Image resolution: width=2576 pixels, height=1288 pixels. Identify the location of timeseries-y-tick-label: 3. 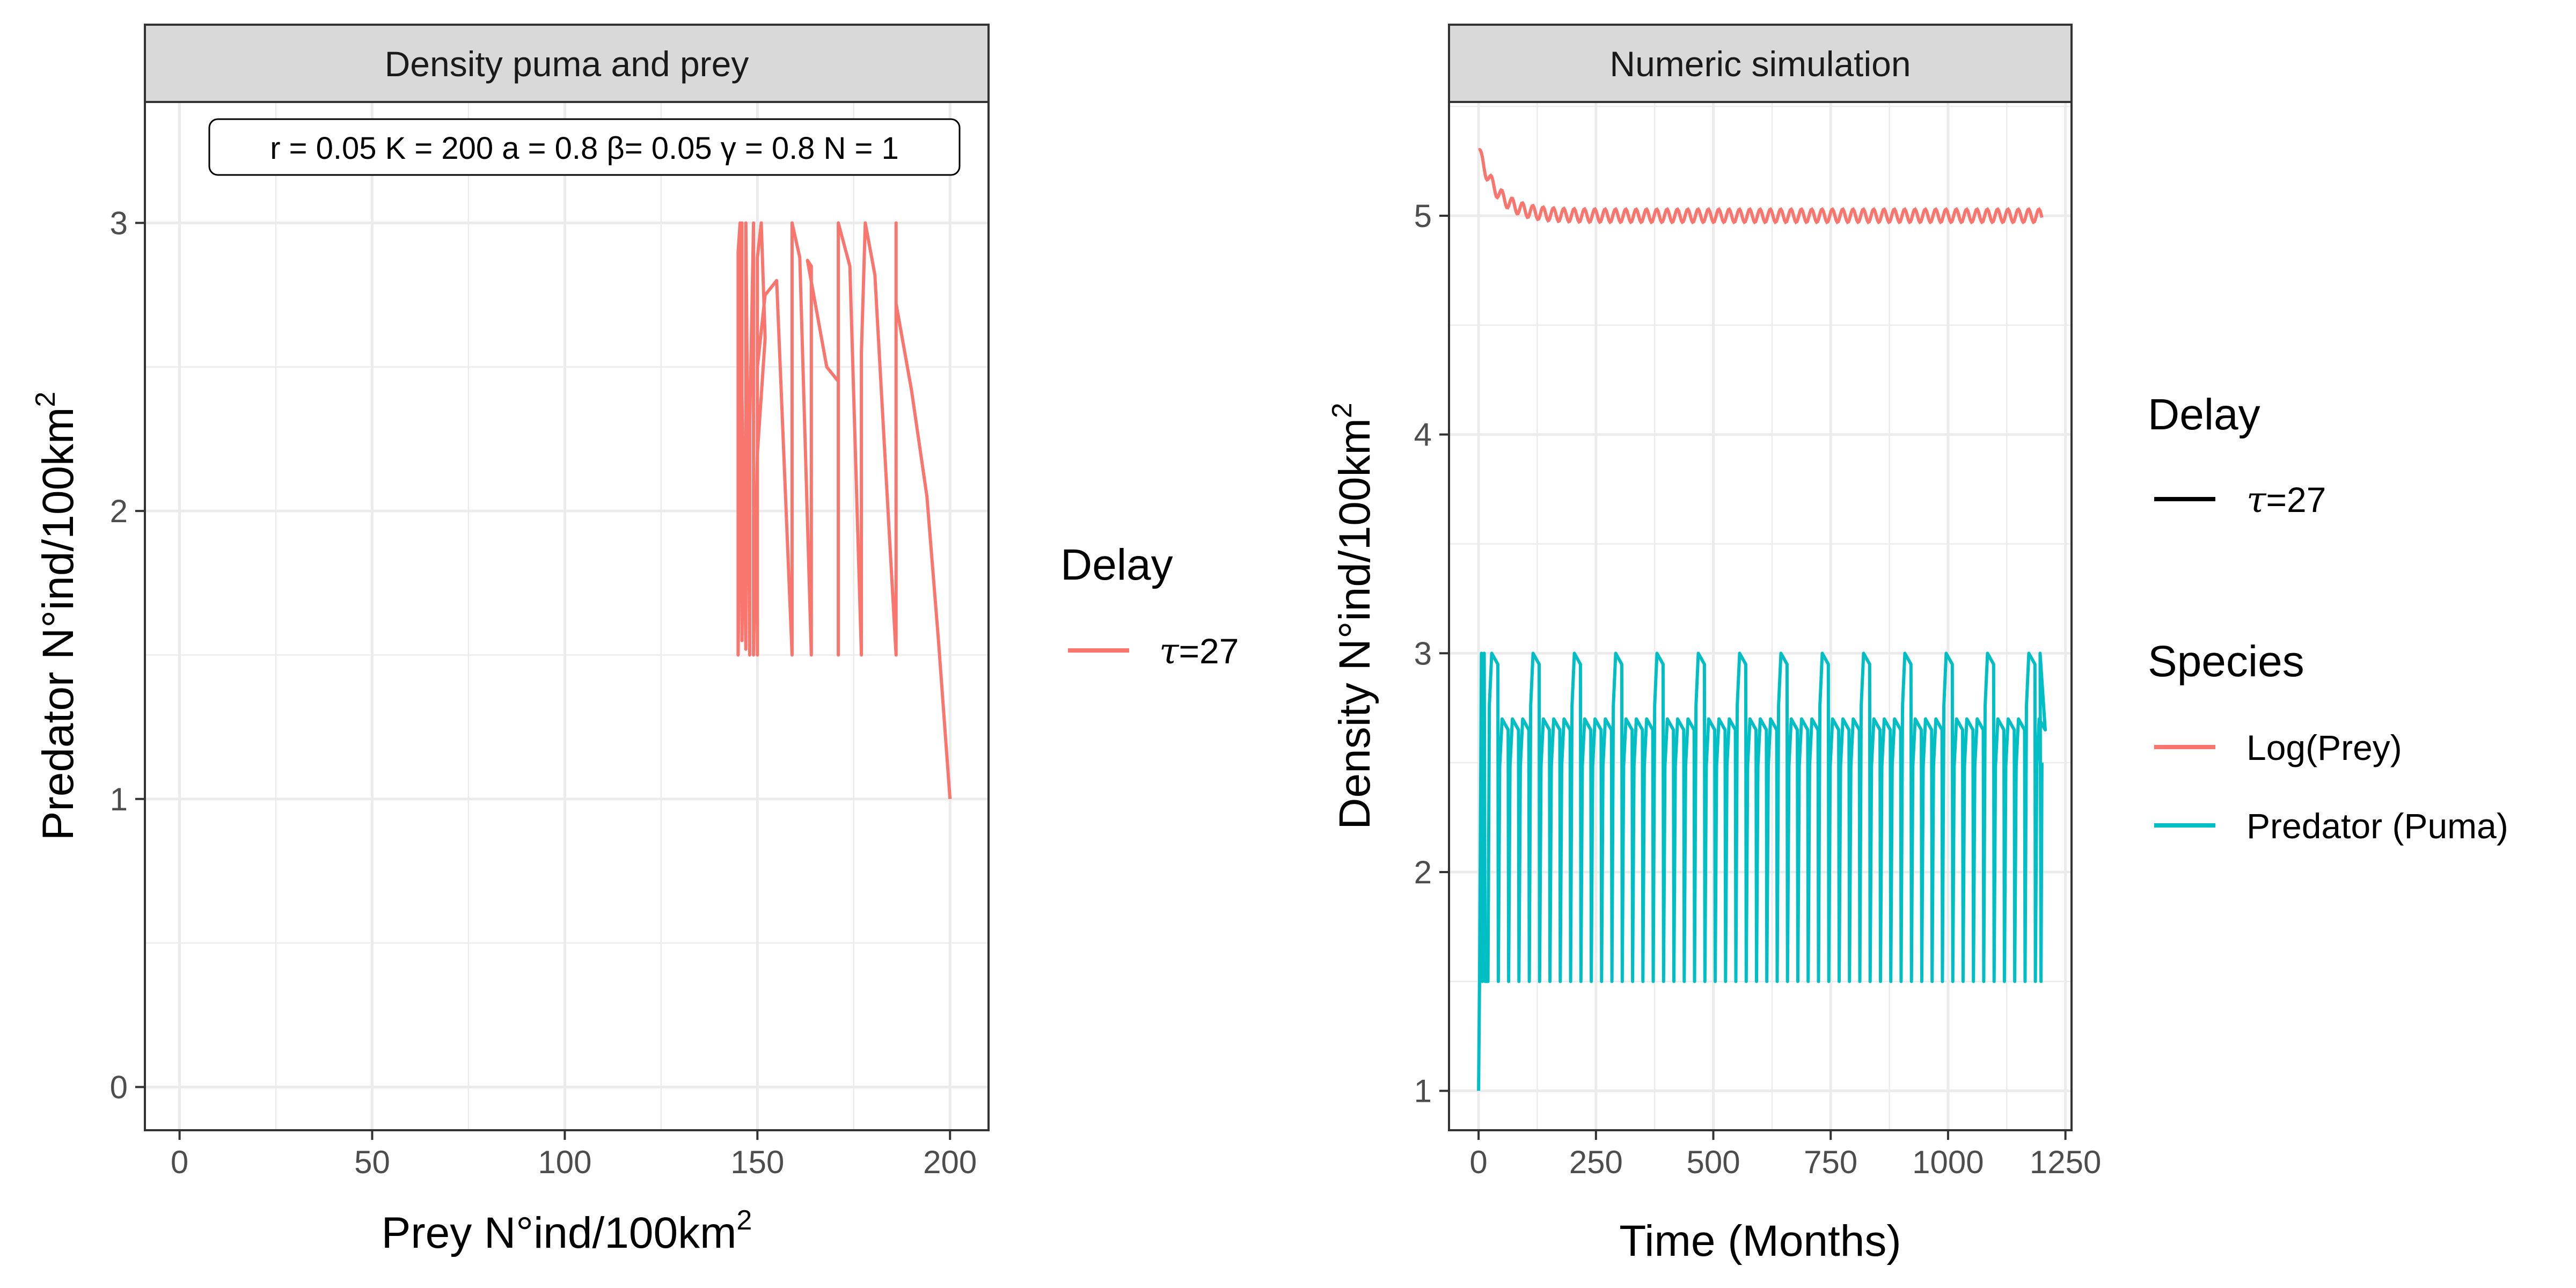
(1423, 653).